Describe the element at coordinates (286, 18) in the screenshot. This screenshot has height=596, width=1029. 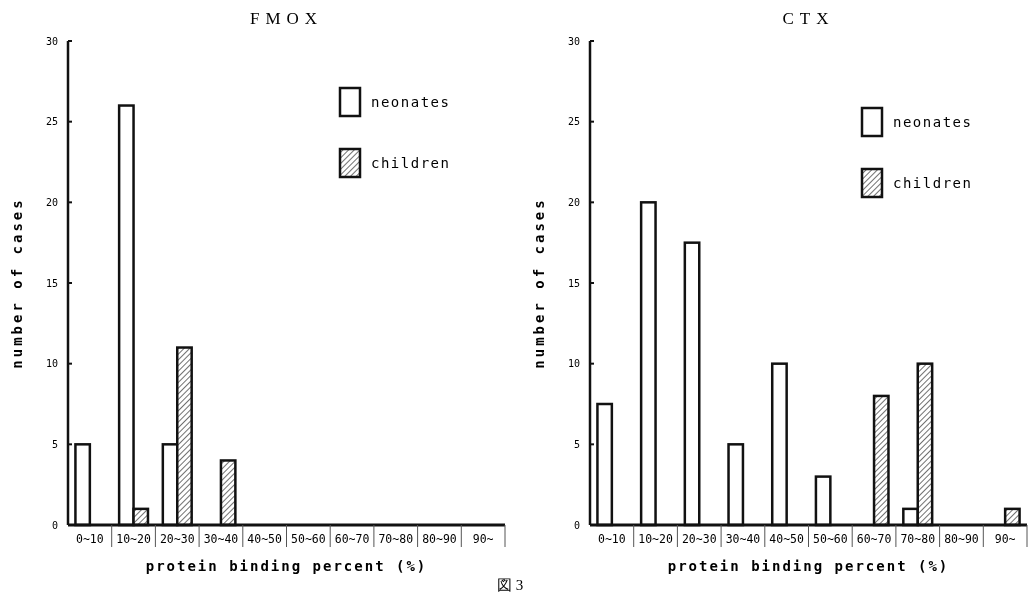
I see `chart-title: FMOX` at that location.